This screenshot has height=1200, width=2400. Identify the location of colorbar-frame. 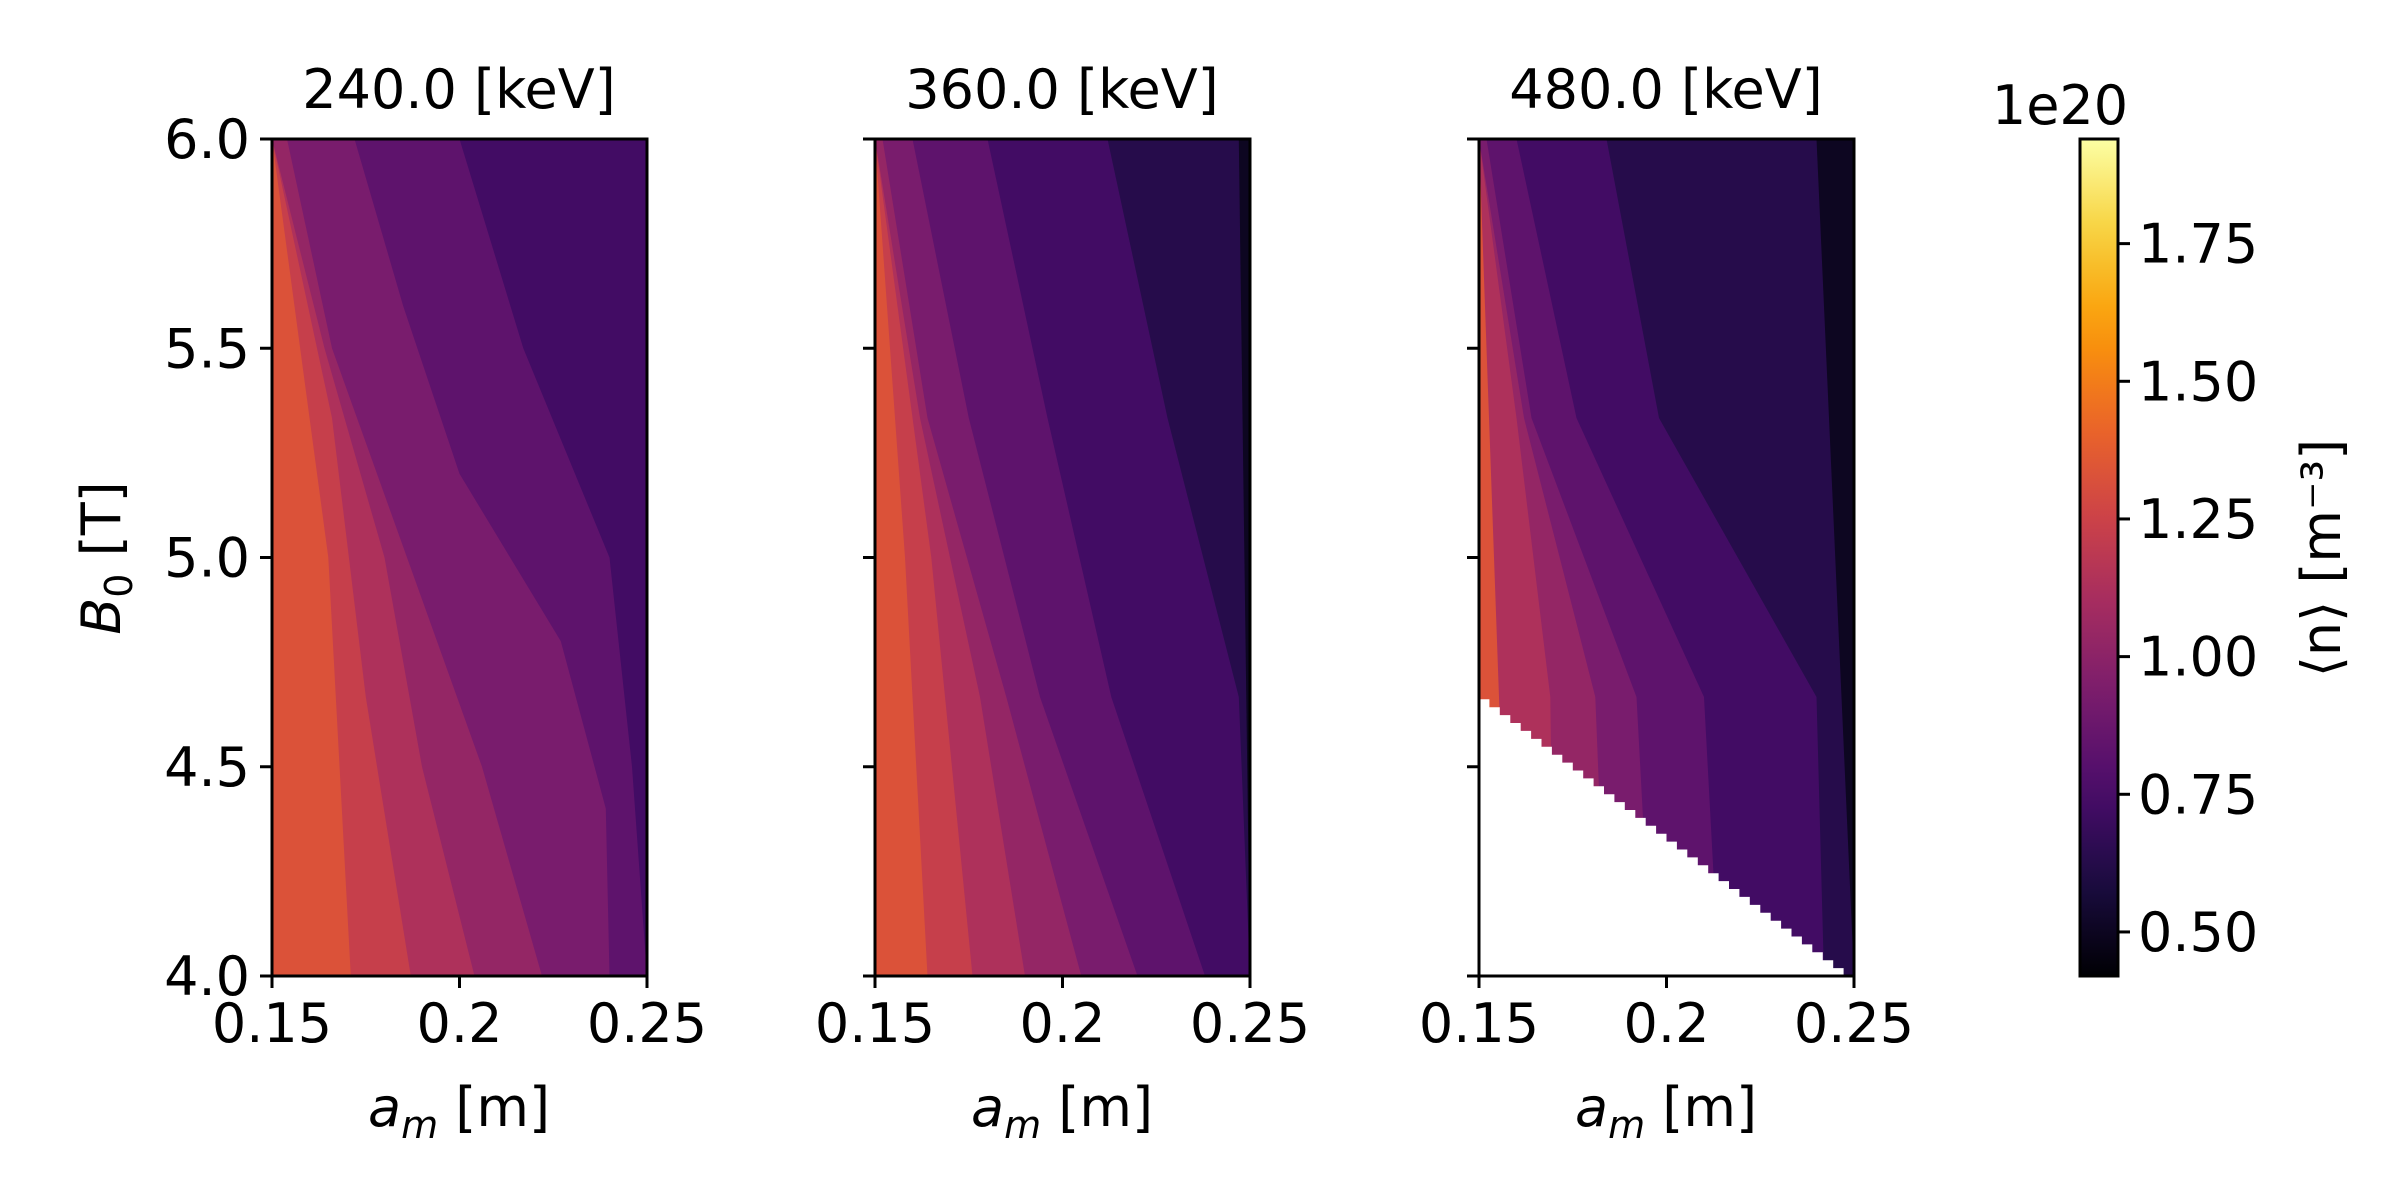
(2099, 557).